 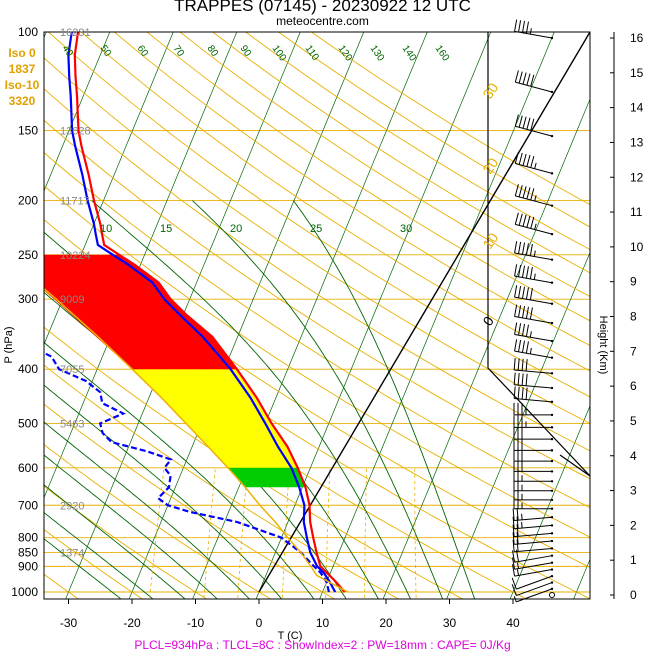 I want to click on height-label: 16281, so click(x=75, y=33).